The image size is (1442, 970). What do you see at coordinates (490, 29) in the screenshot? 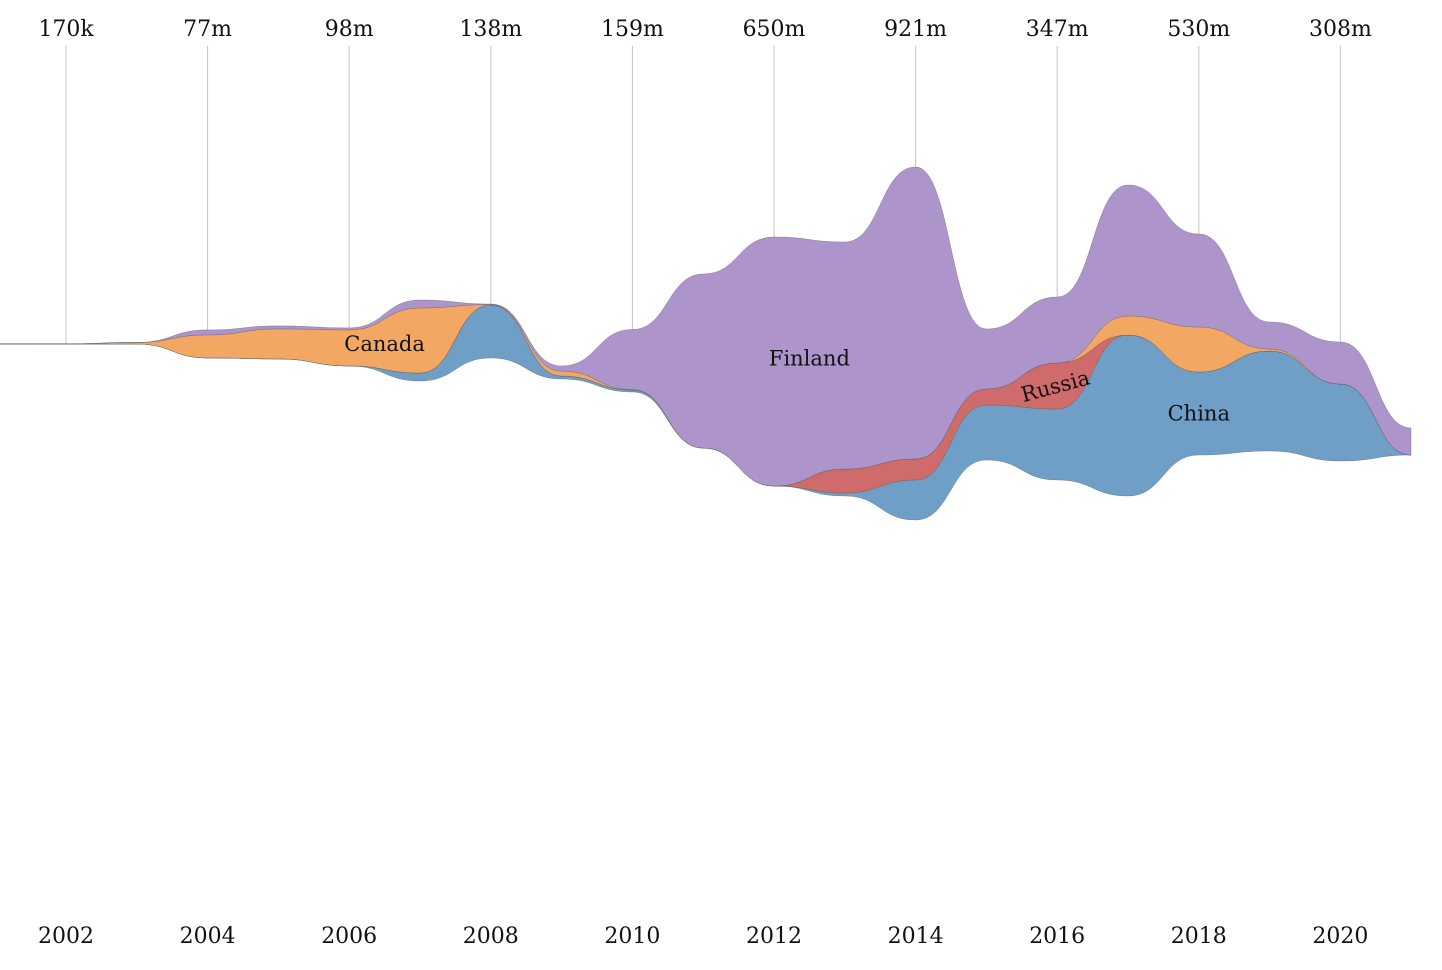
I see `top-total-label: 138m` at bounding box center [490, 29].